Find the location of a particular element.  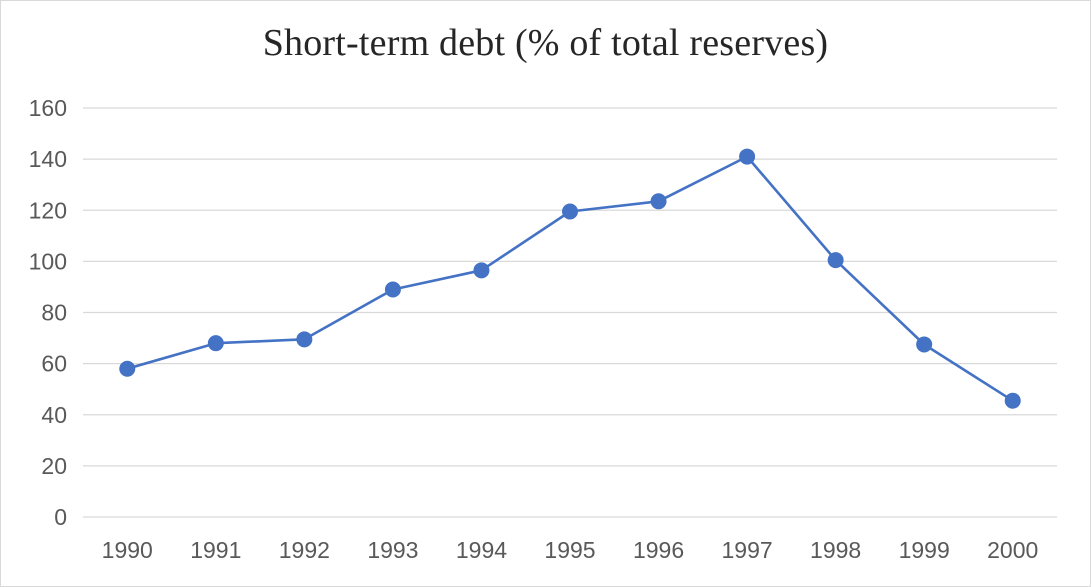

chart-title: Short-term debt (% of total reserves) is located at coordinates (545, 43).